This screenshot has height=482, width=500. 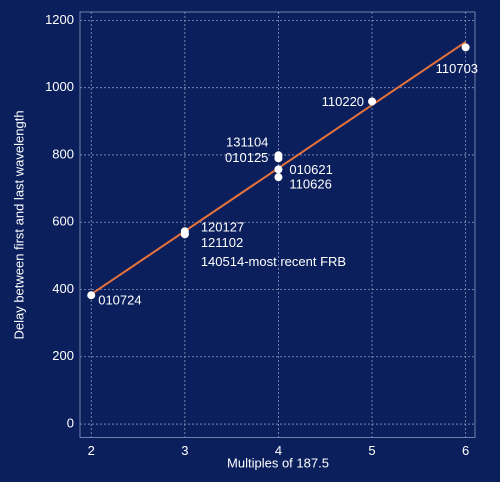 What do you see at coordinates (18, 224) in the screenshot?
I see `y-axis-title: Delay between first and last wavelength` at bounding box center [18, 224].